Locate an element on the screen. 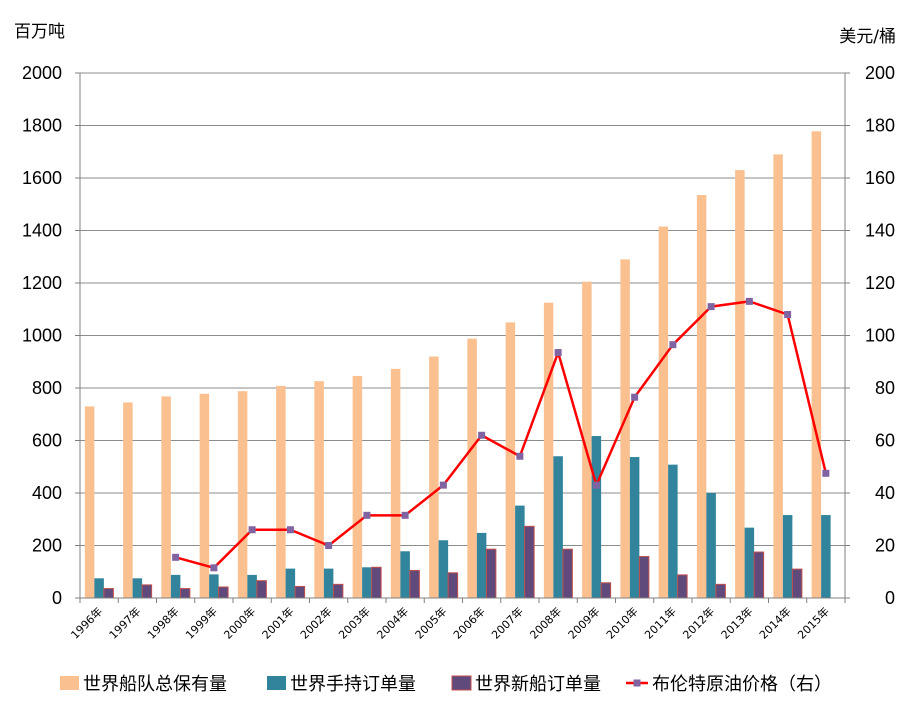 Image resolution: width=916 pixels, height=711 pixels. x-category-label: 2013年 is located at coordinates (736, 622).